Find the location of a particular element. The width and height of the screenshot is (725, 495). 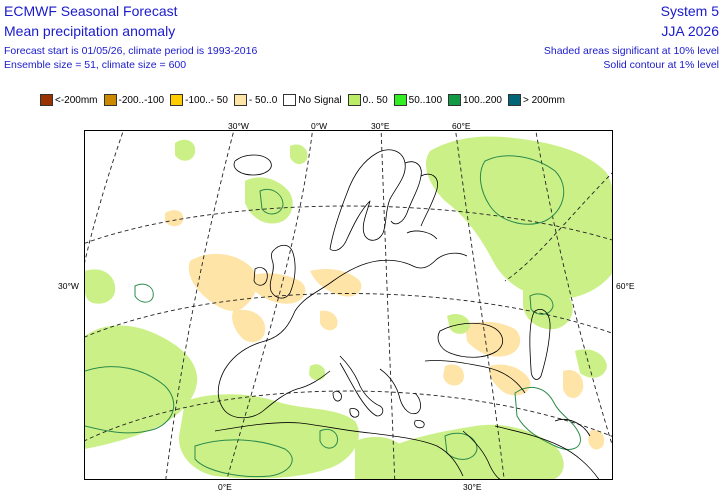

legend-item: <-200mm is located at coordinates (72, 100).